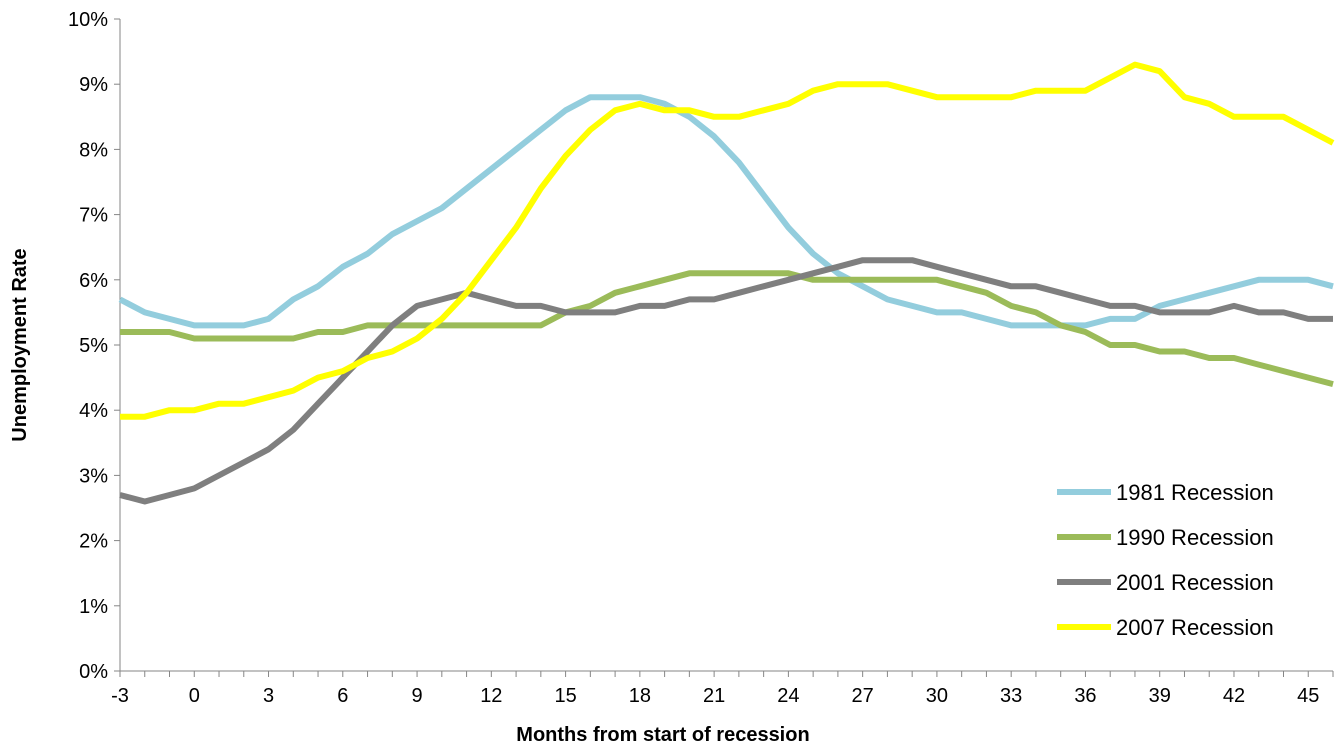 The image size is (1341, 756). Describe the element at coordinates (1308, 696) in the screenshot. I see `x-tick-label: 45` at that location.